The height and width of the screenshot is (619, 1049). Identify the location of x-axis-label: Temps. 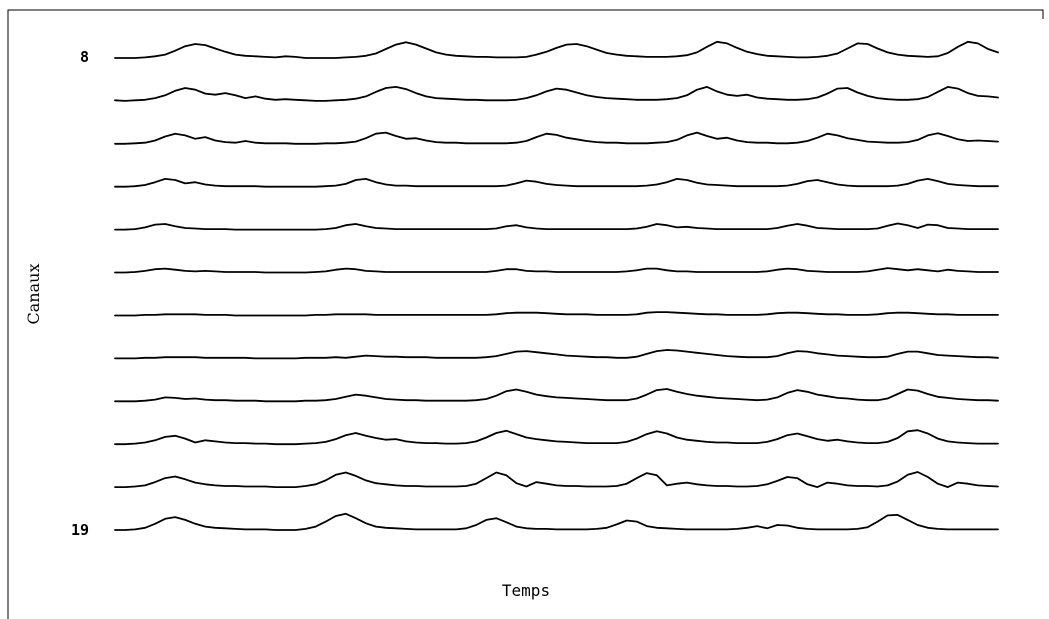
(526, 590).